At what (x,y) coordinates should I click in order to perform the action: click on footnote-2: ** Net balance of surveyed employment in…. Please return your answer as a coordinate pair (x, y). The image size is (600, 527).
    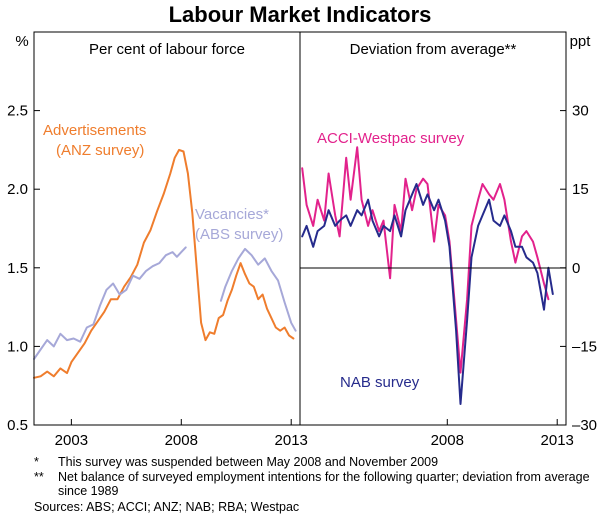
    Looking at the image, I should click on (314, 484).